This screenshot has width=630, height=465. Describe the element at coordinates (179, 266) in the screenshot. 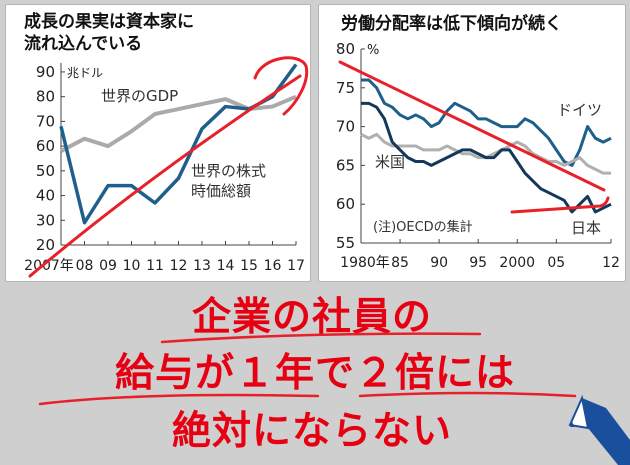

I see `left-x-tick-label: 12` at that location.